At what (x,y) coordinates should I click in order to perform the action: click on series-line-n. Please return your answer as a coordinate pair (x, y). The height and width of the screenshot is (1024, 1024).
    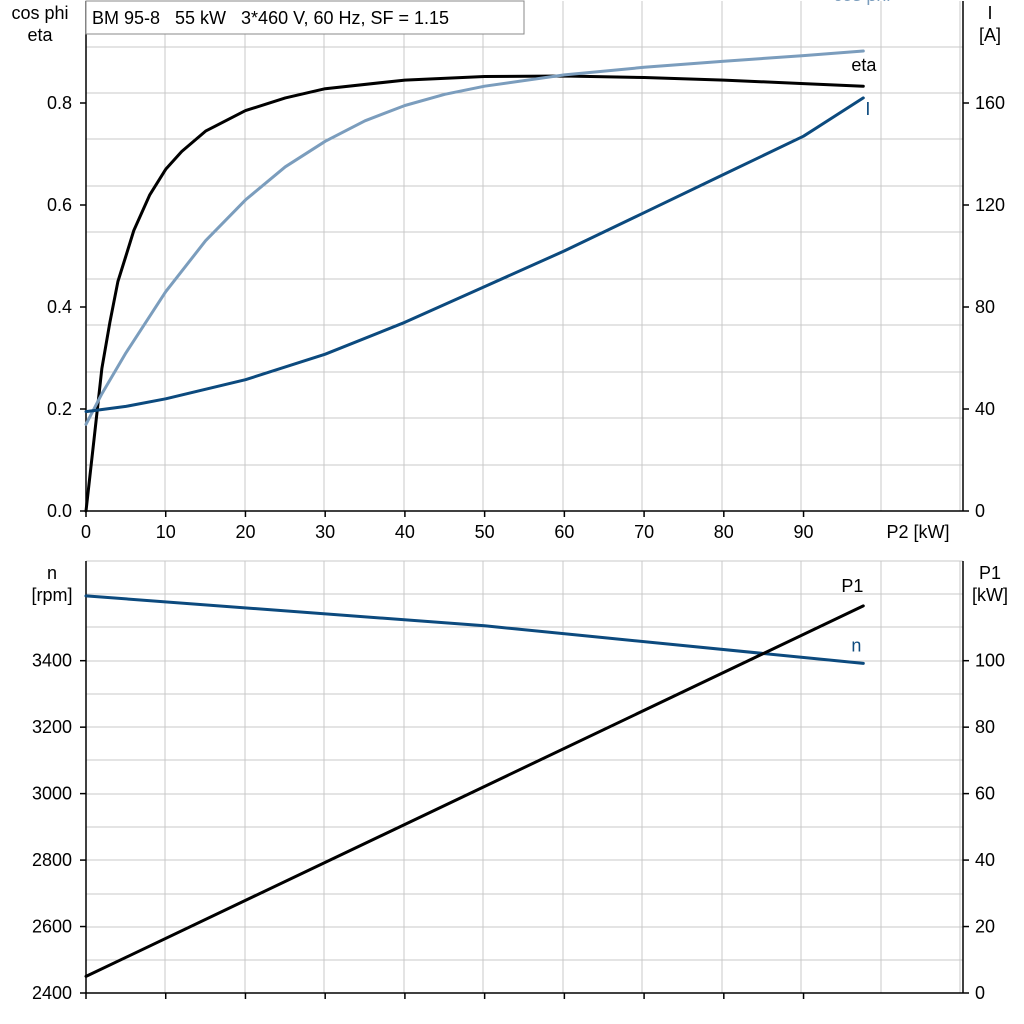
    Looking at the image, I should click on (474, 629).